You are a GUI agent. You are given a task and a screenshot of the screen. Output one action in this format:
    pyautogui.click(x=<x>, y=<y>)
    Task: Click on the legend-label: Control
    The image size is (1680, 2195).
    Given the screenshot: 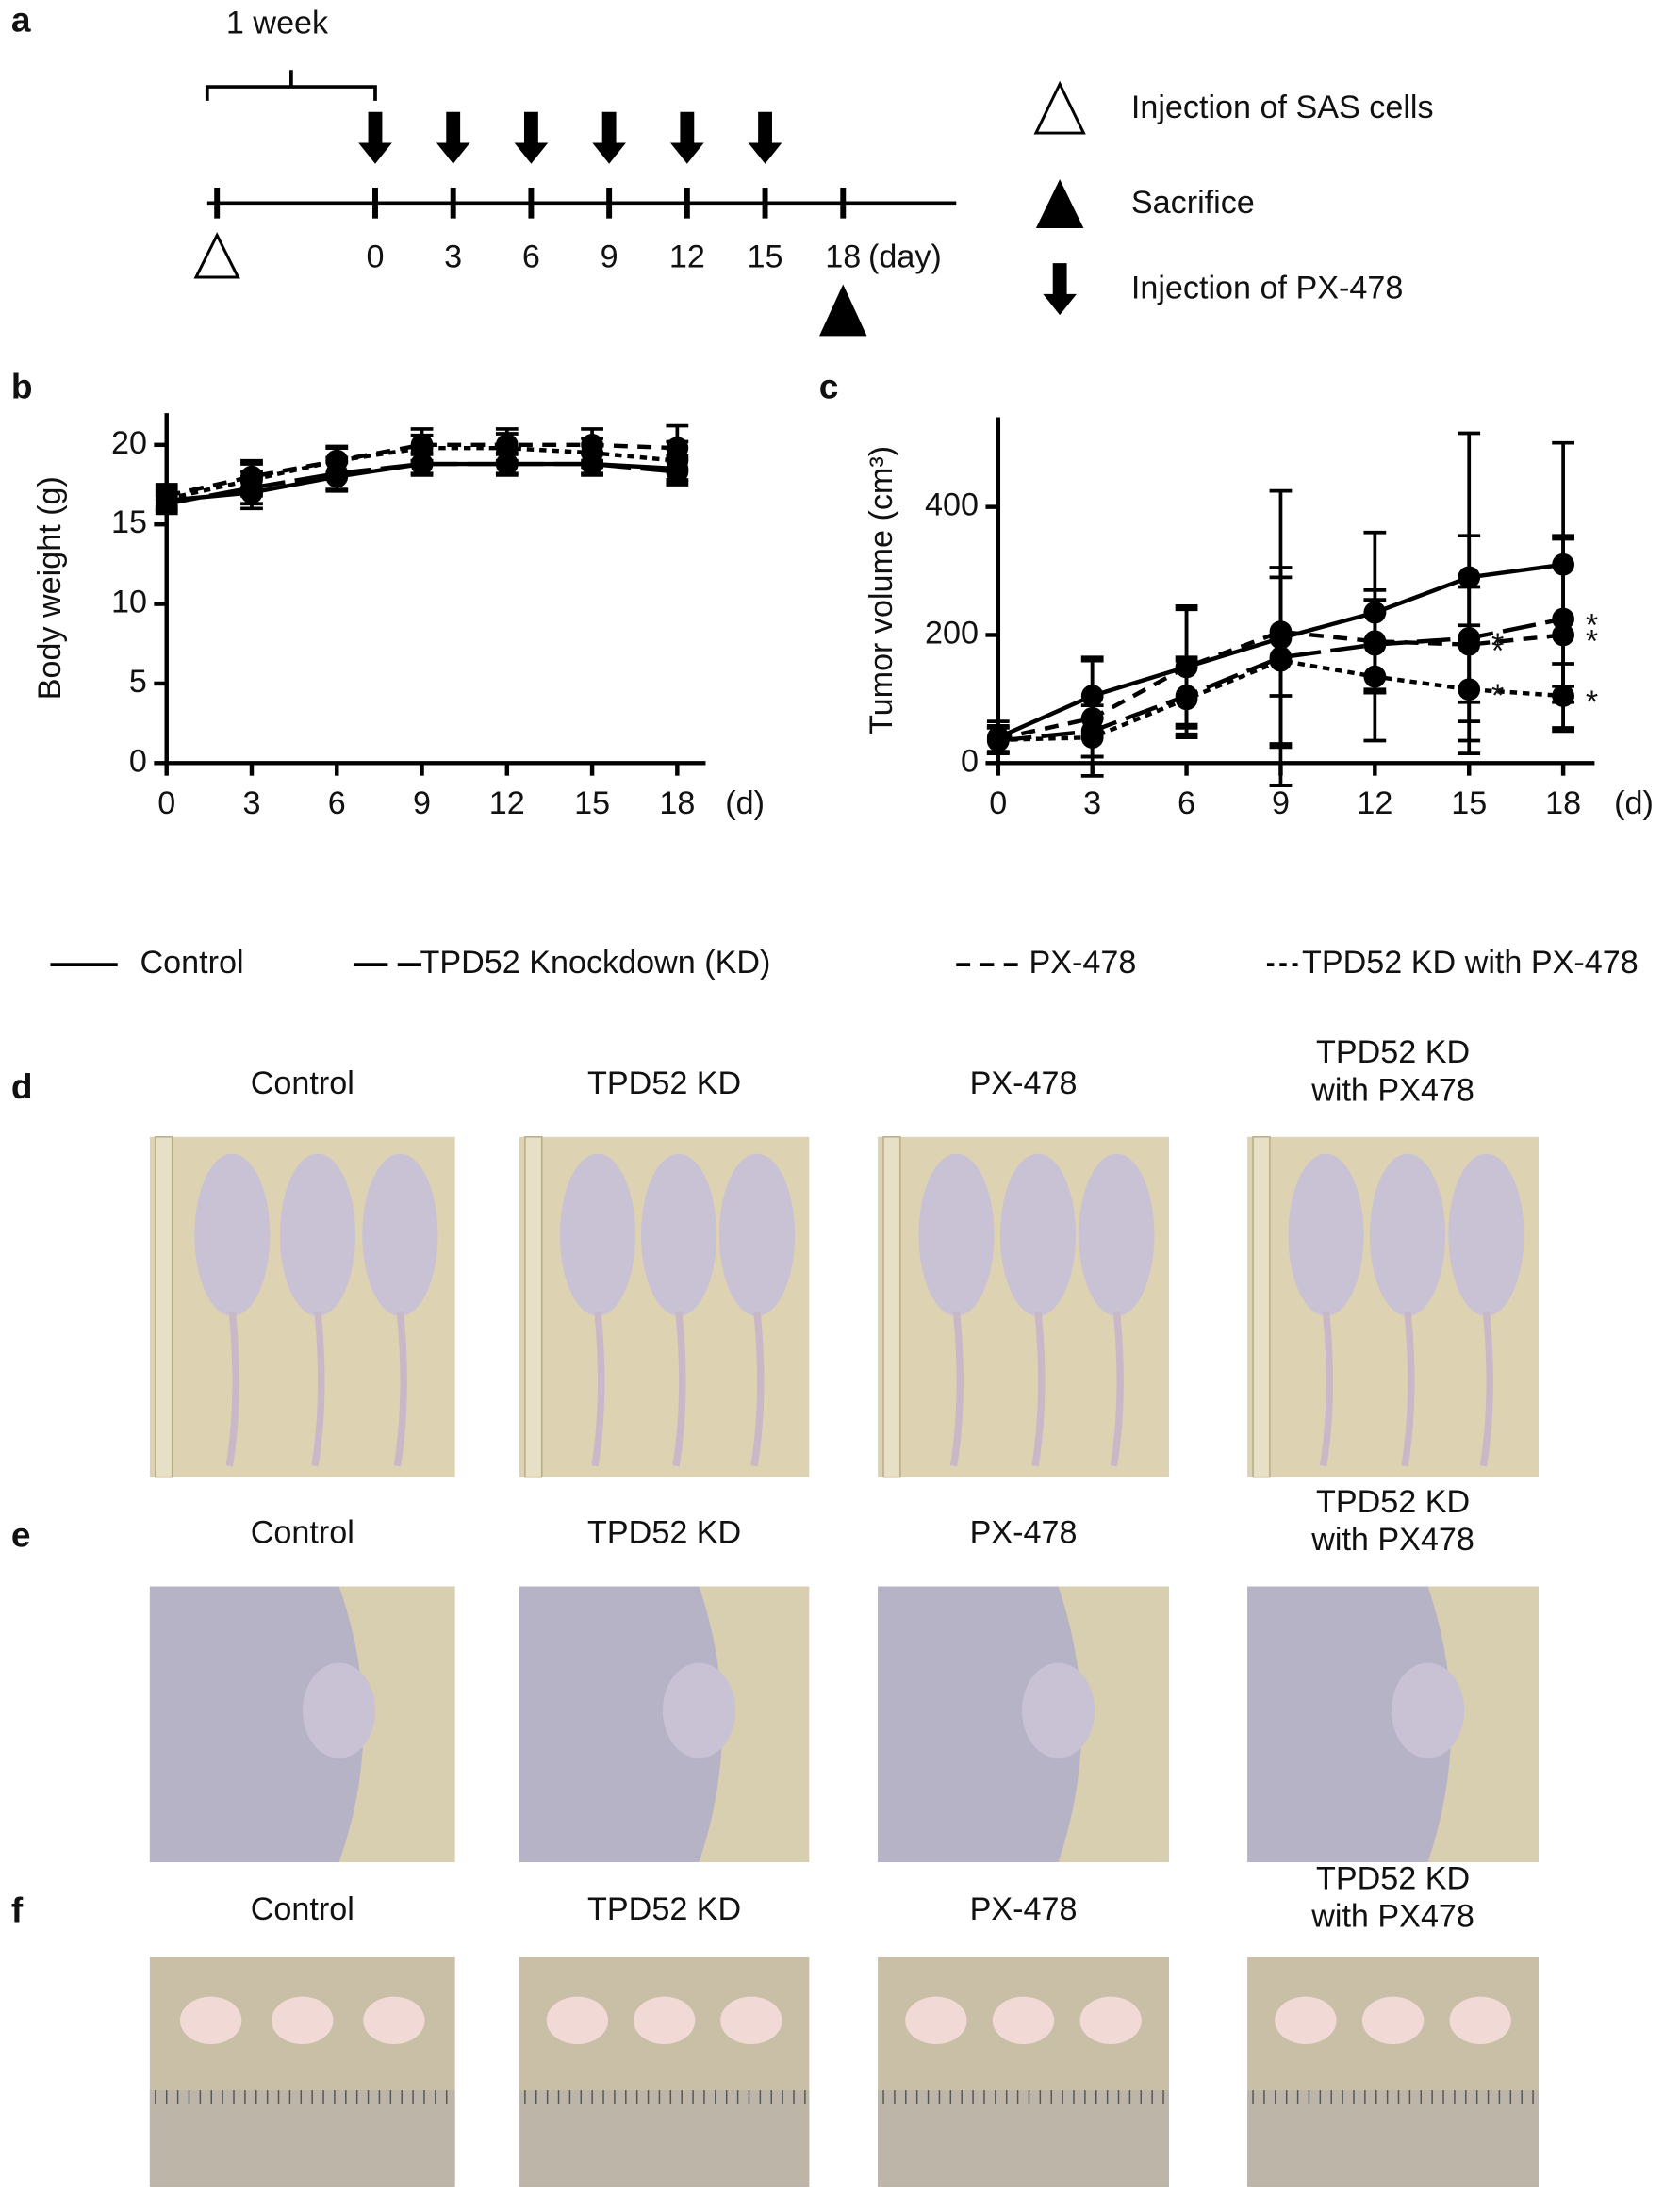 What is the action you would take?
    pyautogui.click(x=192, y=963)
    